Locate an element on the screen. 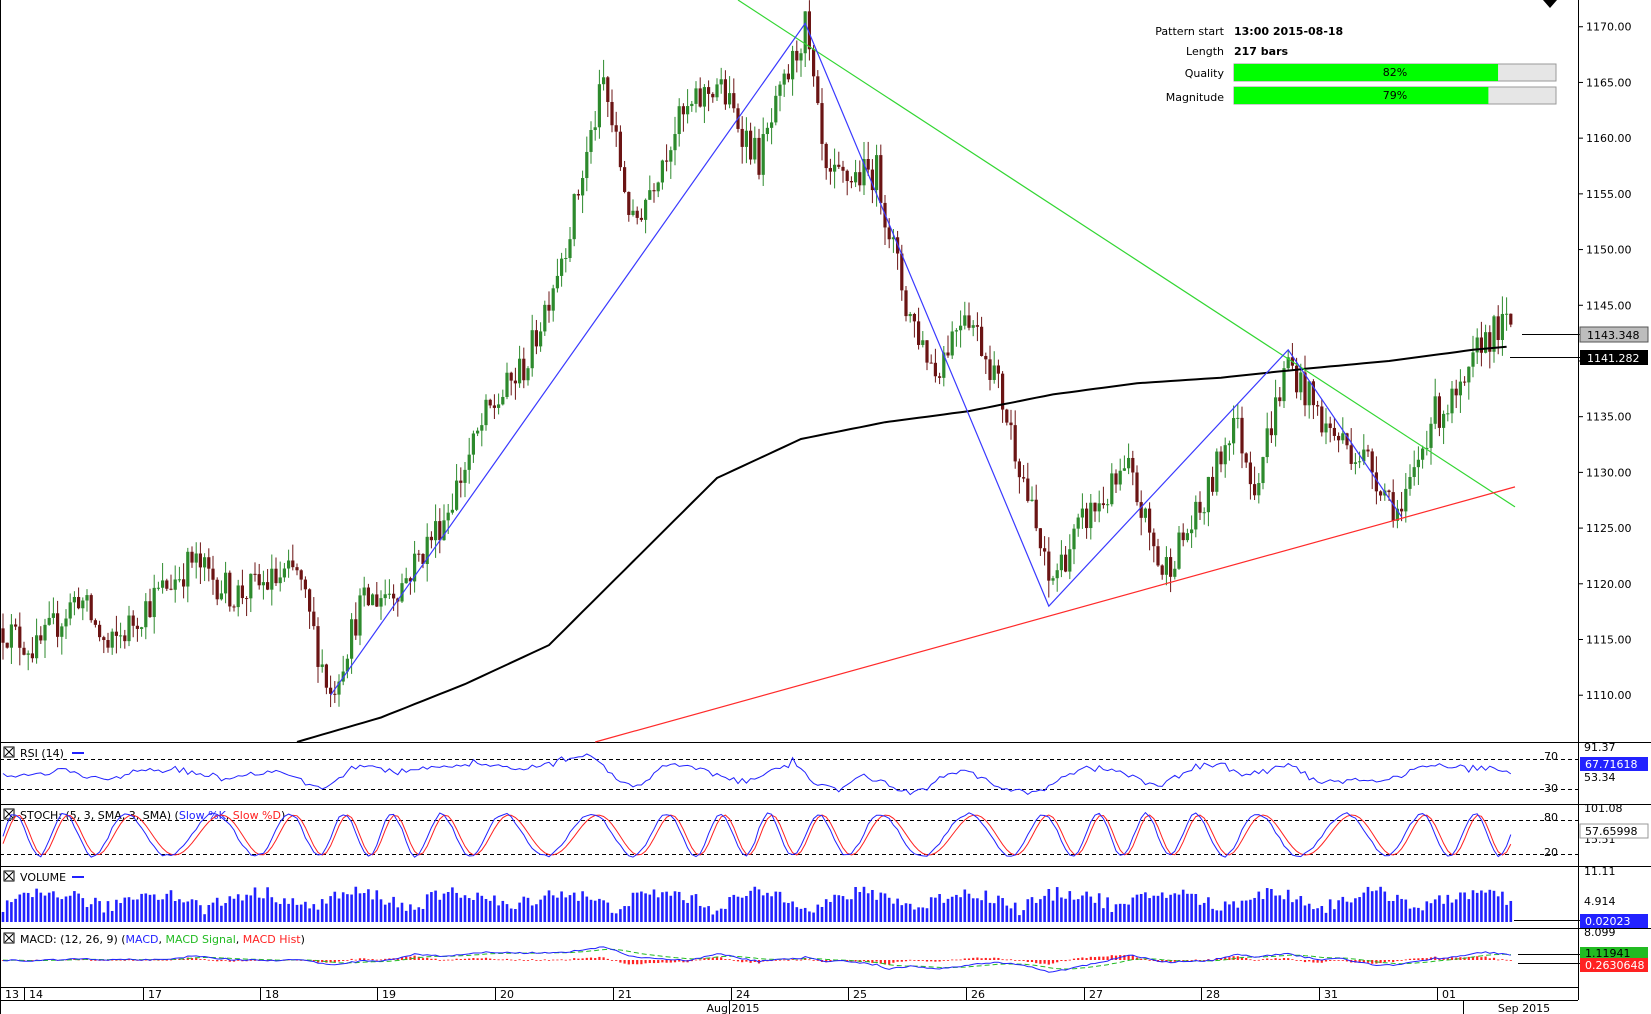 This screenshot has height=1014, width=1651. price-tick-label: 1170.00 is located at coordinates (1609, 27).